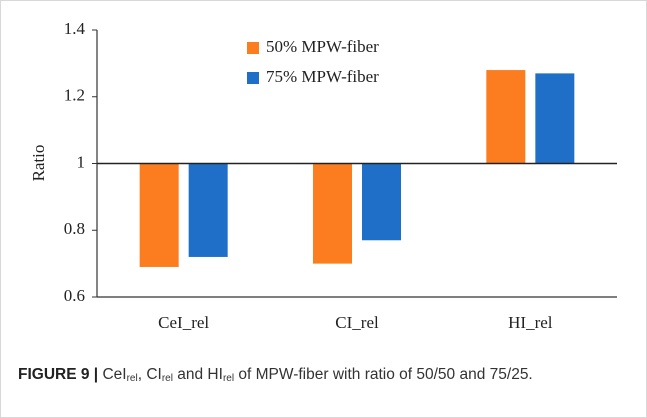  What do you see at coordinates (58, 374) in the screenshot?
I see `caption-label: FIGURE 9 |` at bounding box center [58, 374].